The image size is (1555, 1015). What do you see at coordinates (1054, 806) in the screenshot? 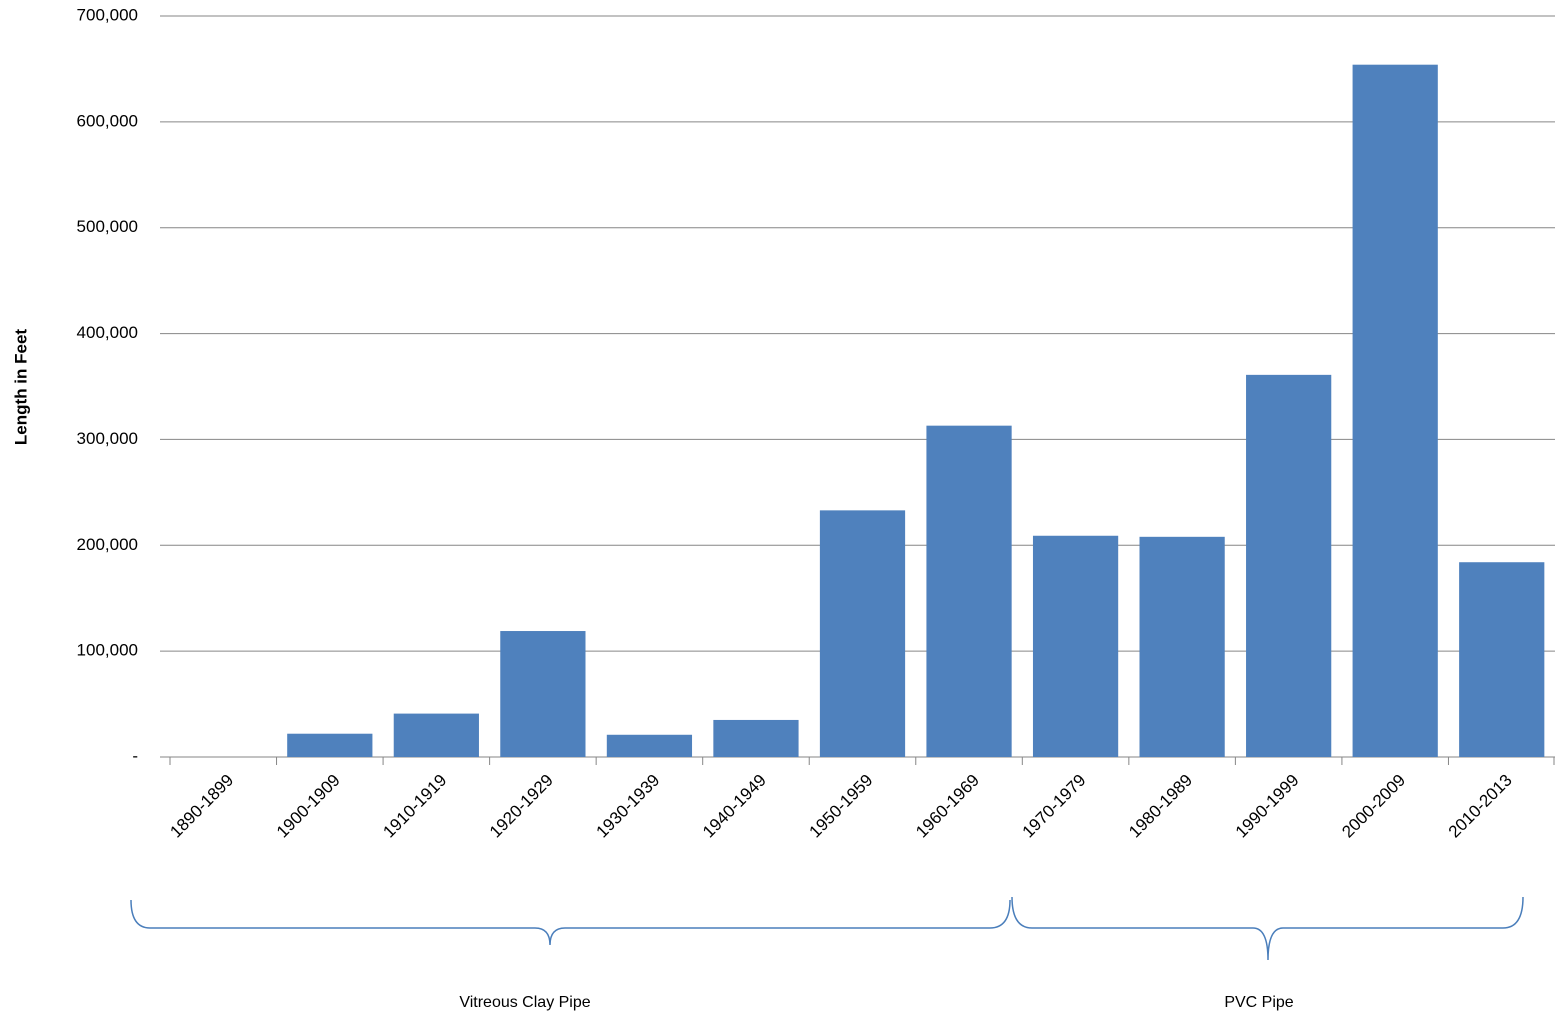
I see `x-tick-label: 1970-1979` at bounding box center [1054, 806].